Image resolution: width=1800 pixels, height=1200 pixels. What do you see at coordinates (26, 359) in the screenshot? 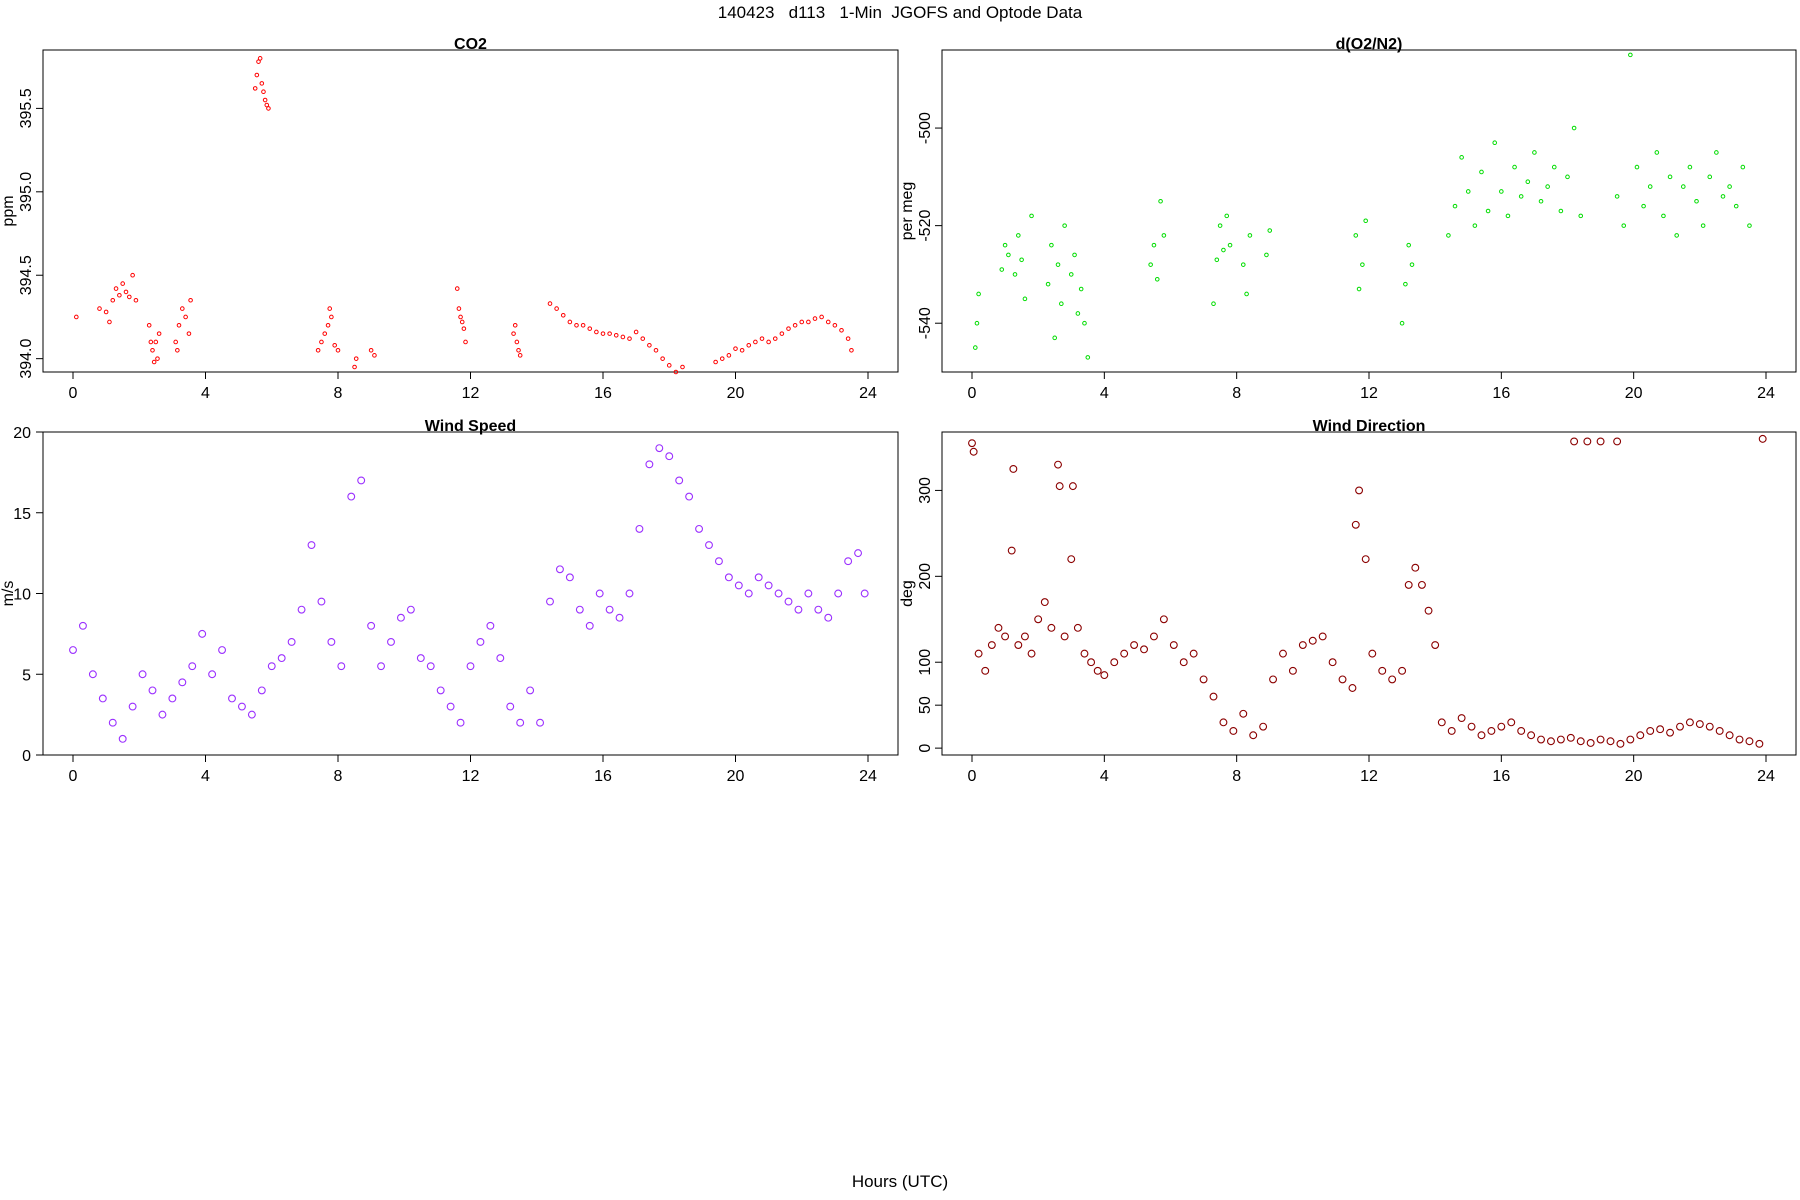
I see `y-tick-label: 394.0` at bounding box center [26, 359].